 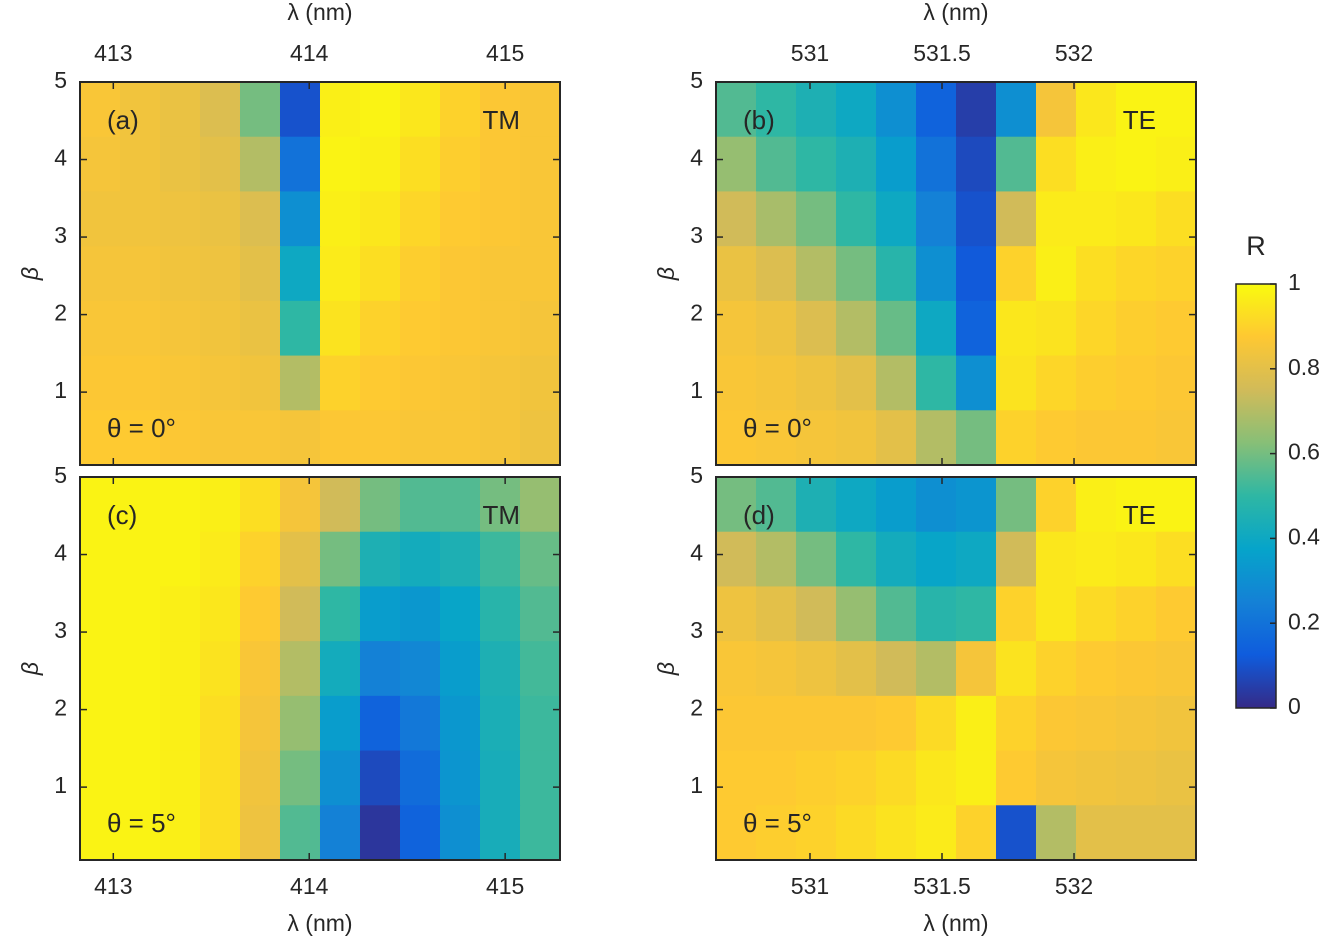 I want to click on x-axis-label: λ (nm), so click(x=319, y=12).